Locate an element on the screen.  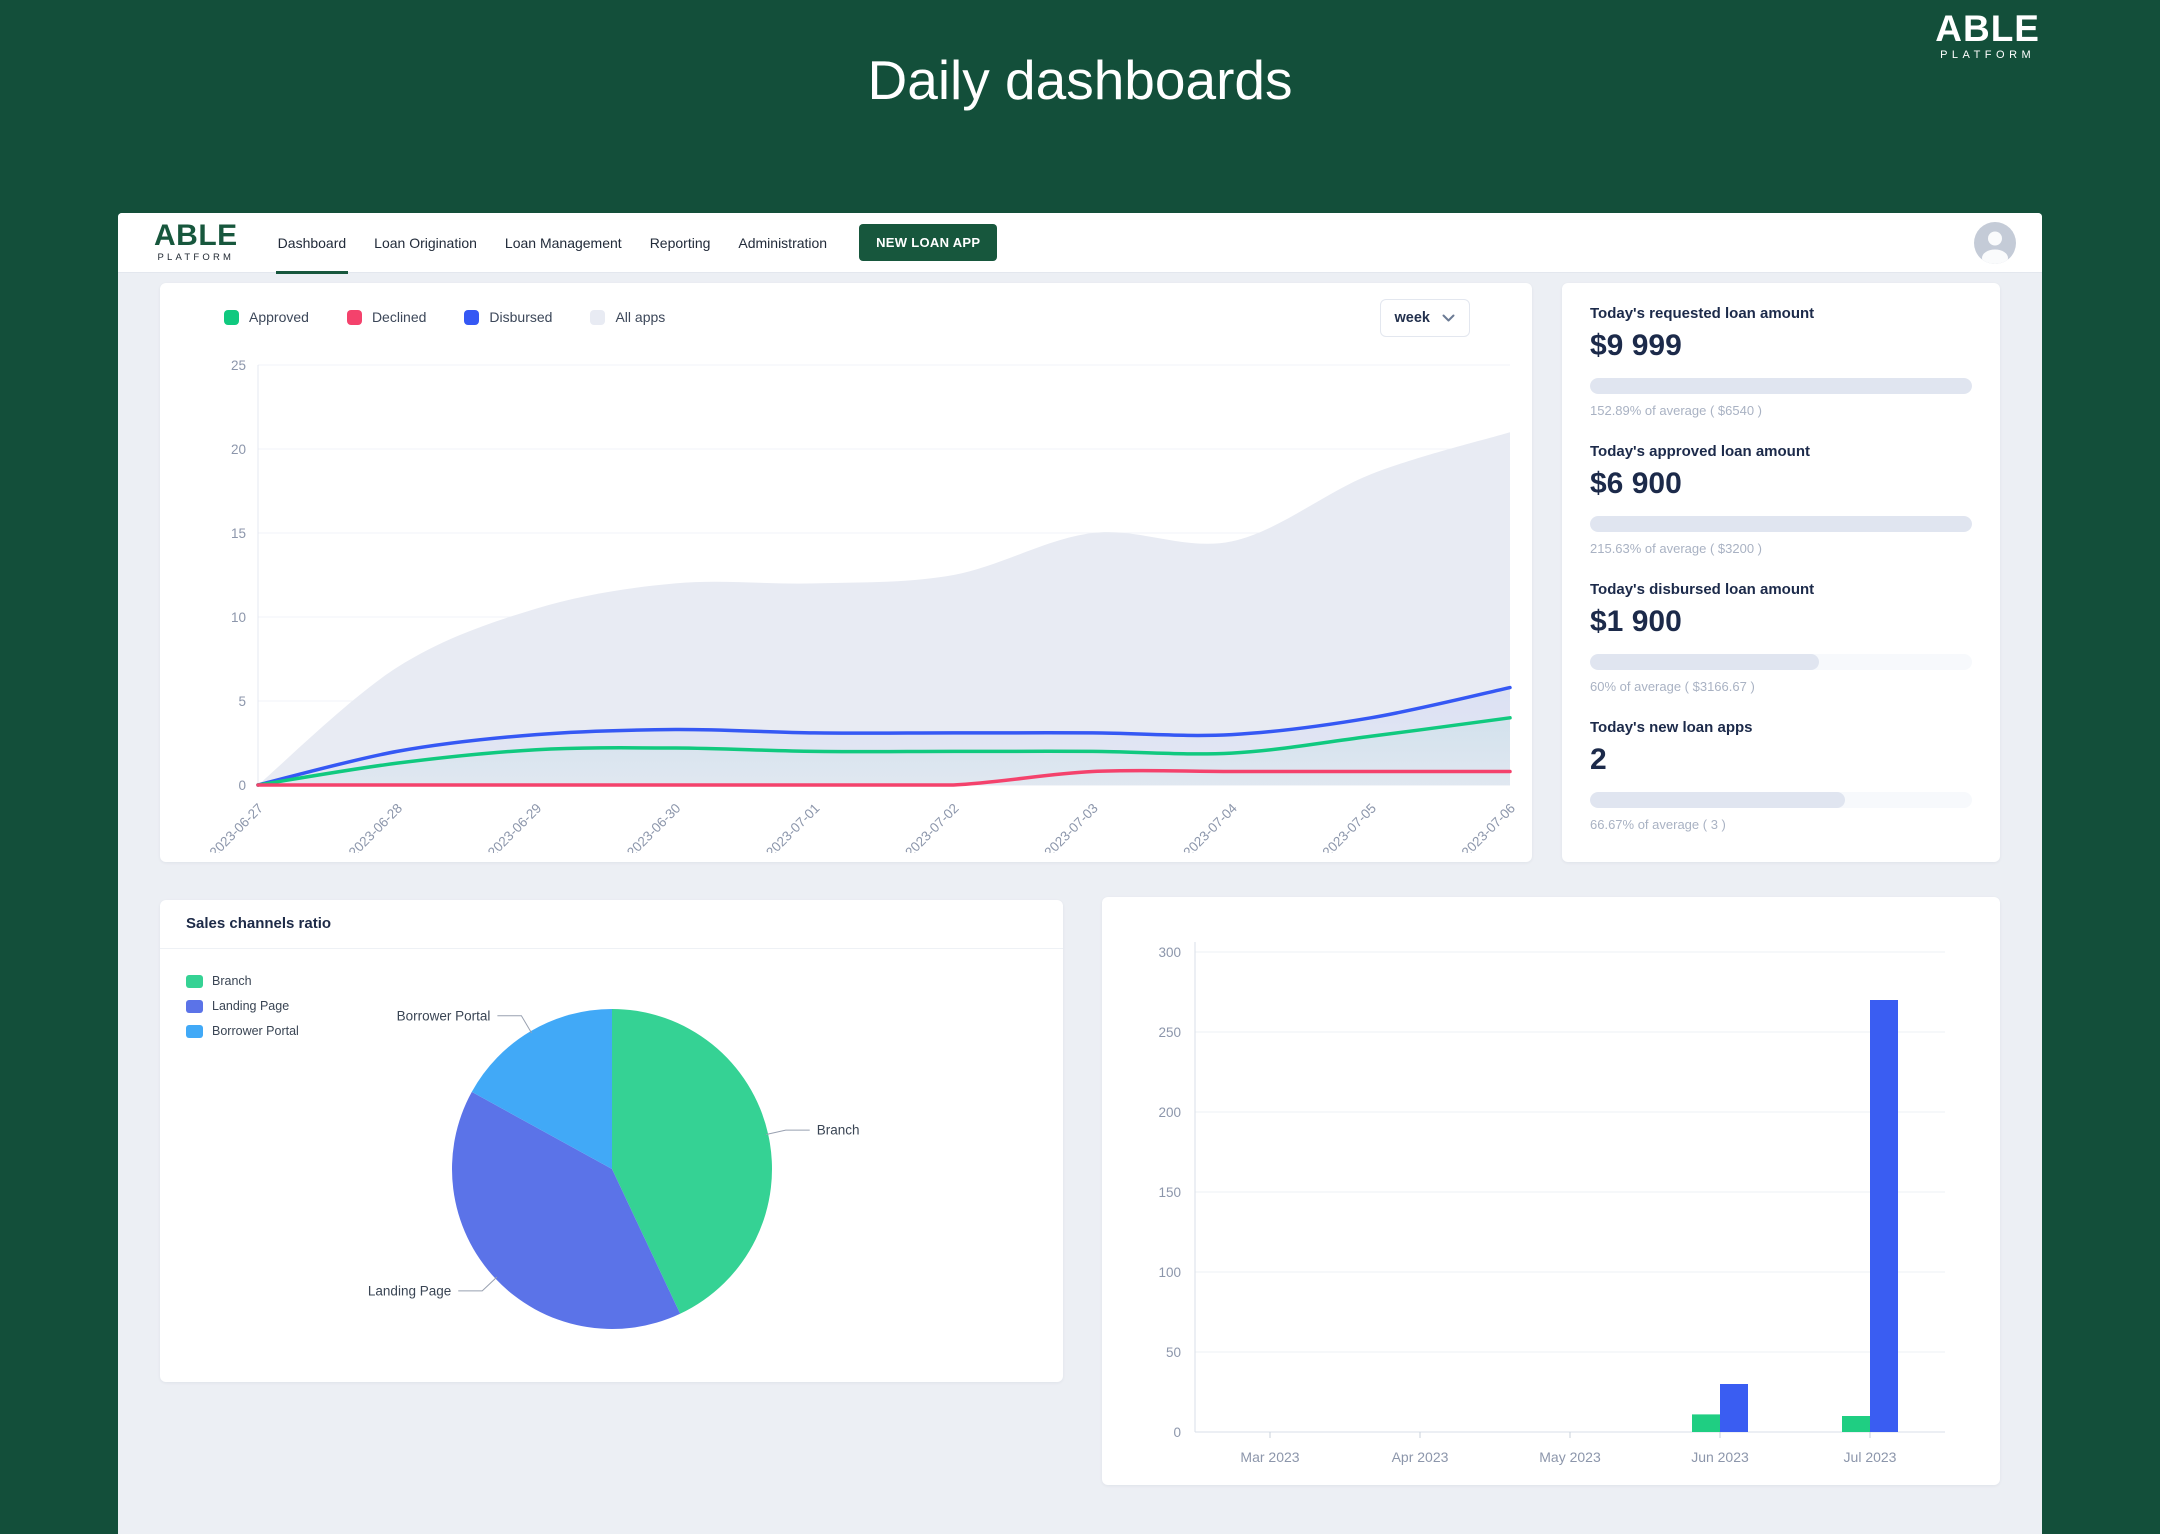
svg-text: 2023-07-01 is located at coordinates (792, 827).